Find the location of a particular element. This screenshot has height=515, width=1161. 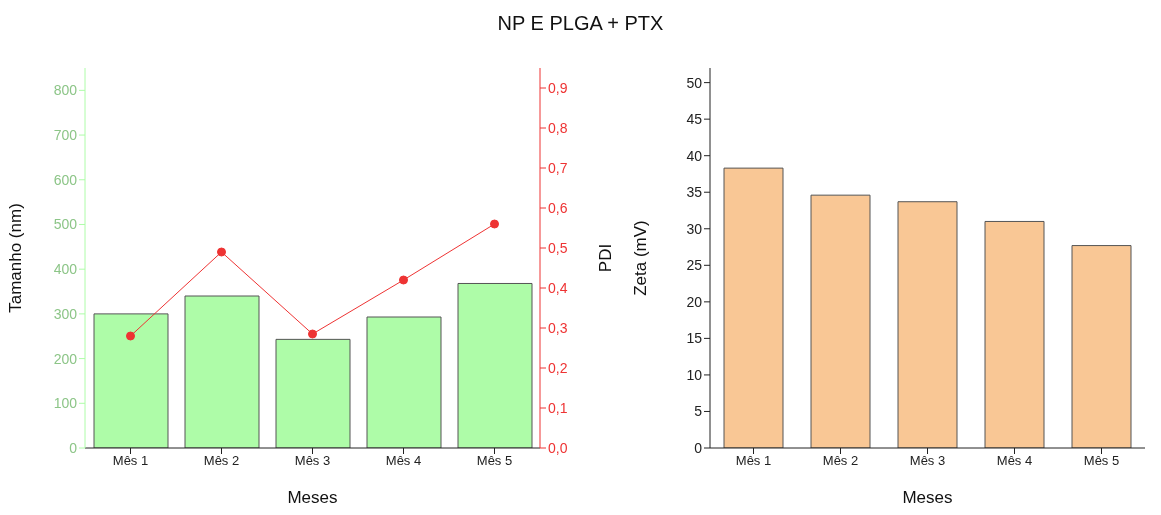

y-tick-label: 100 is located at coordinates (65, 403).